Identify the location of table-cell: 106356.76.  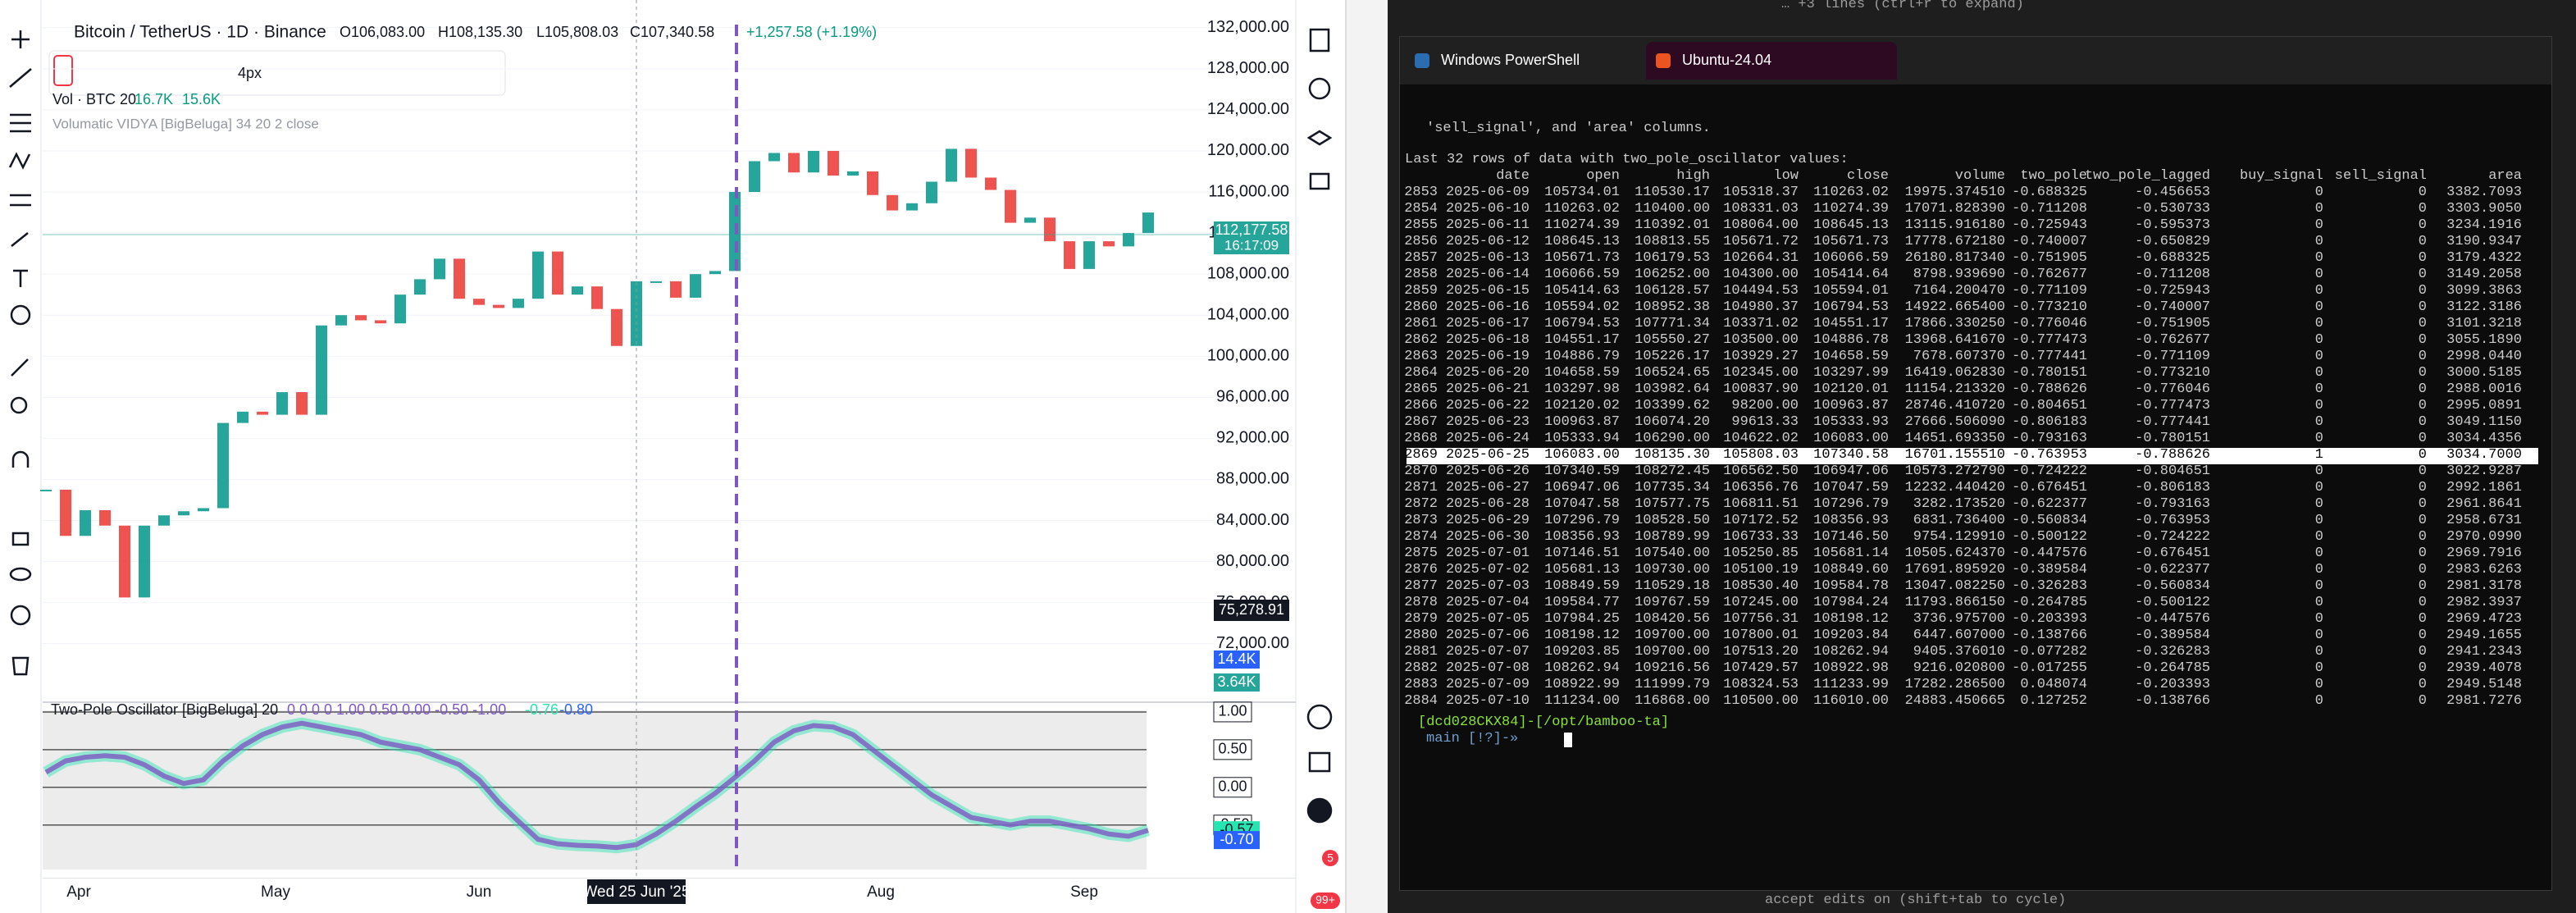
(1761, 488).